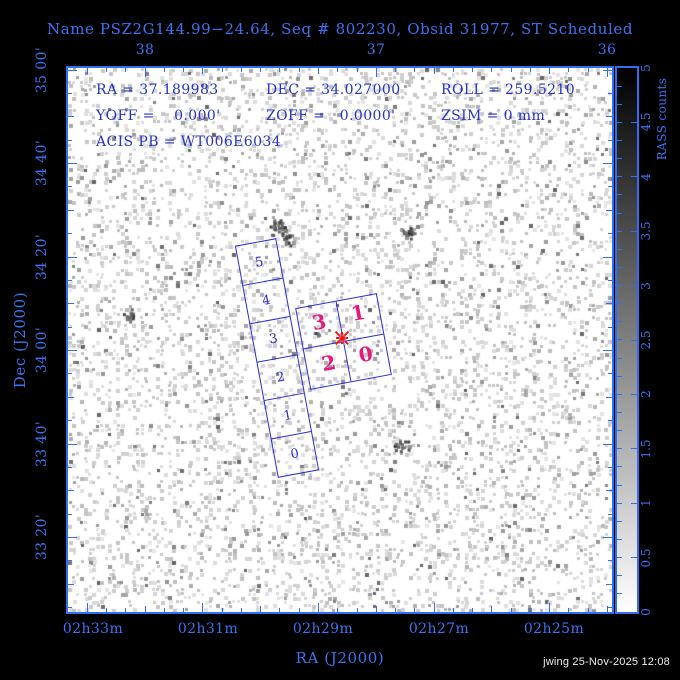 Image resolution: width=680 pixels, height=680 pixels. Describe the element at coordinates (20, 340) in the screenshot. I see `y-axis-title: Dec (J2000)` at that location.